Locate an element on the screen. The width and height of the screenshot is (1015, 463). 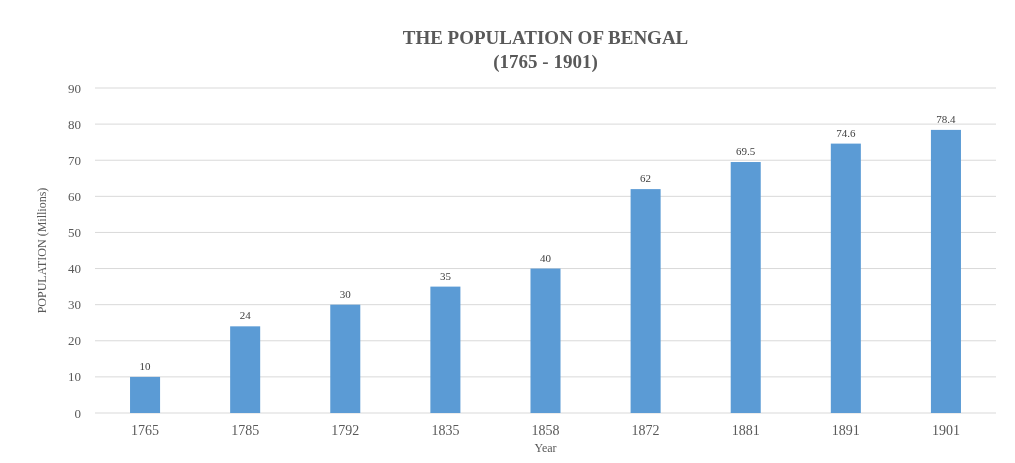
x-tick-label: 1765 is located at coordinates (145, 430).